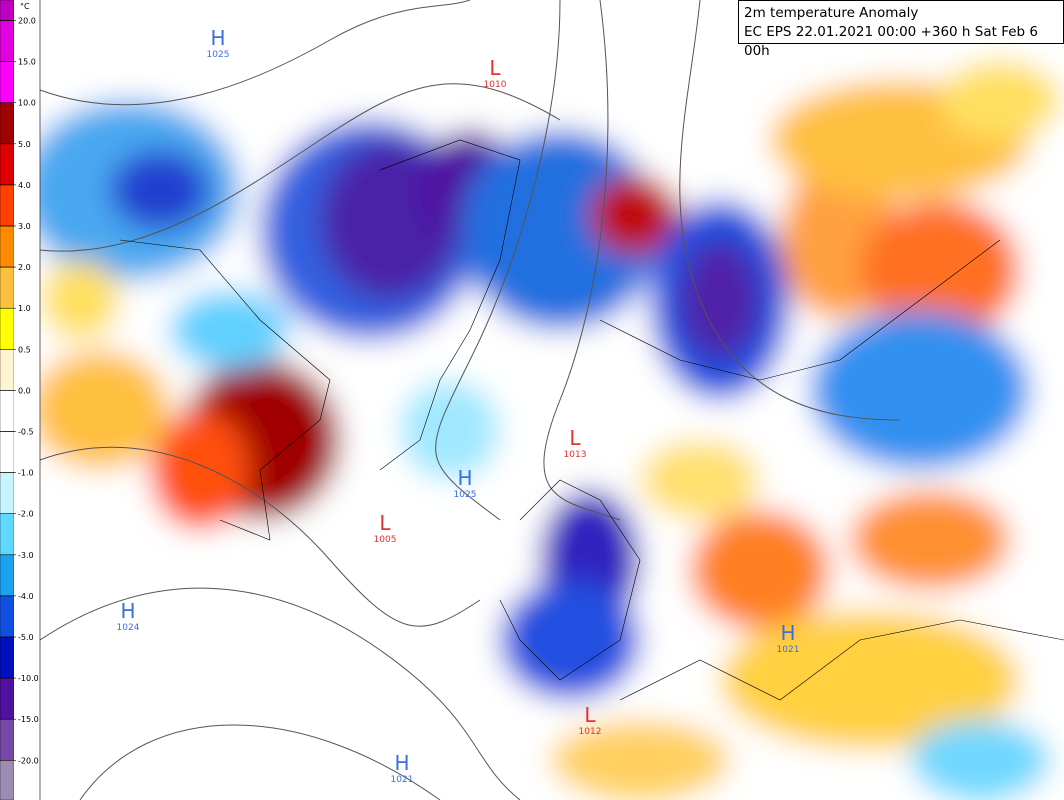  What do you see at coordinates (24, 390) in the screenshot?
I see `legend-label: 0.0` at bounding box center [24, 390].